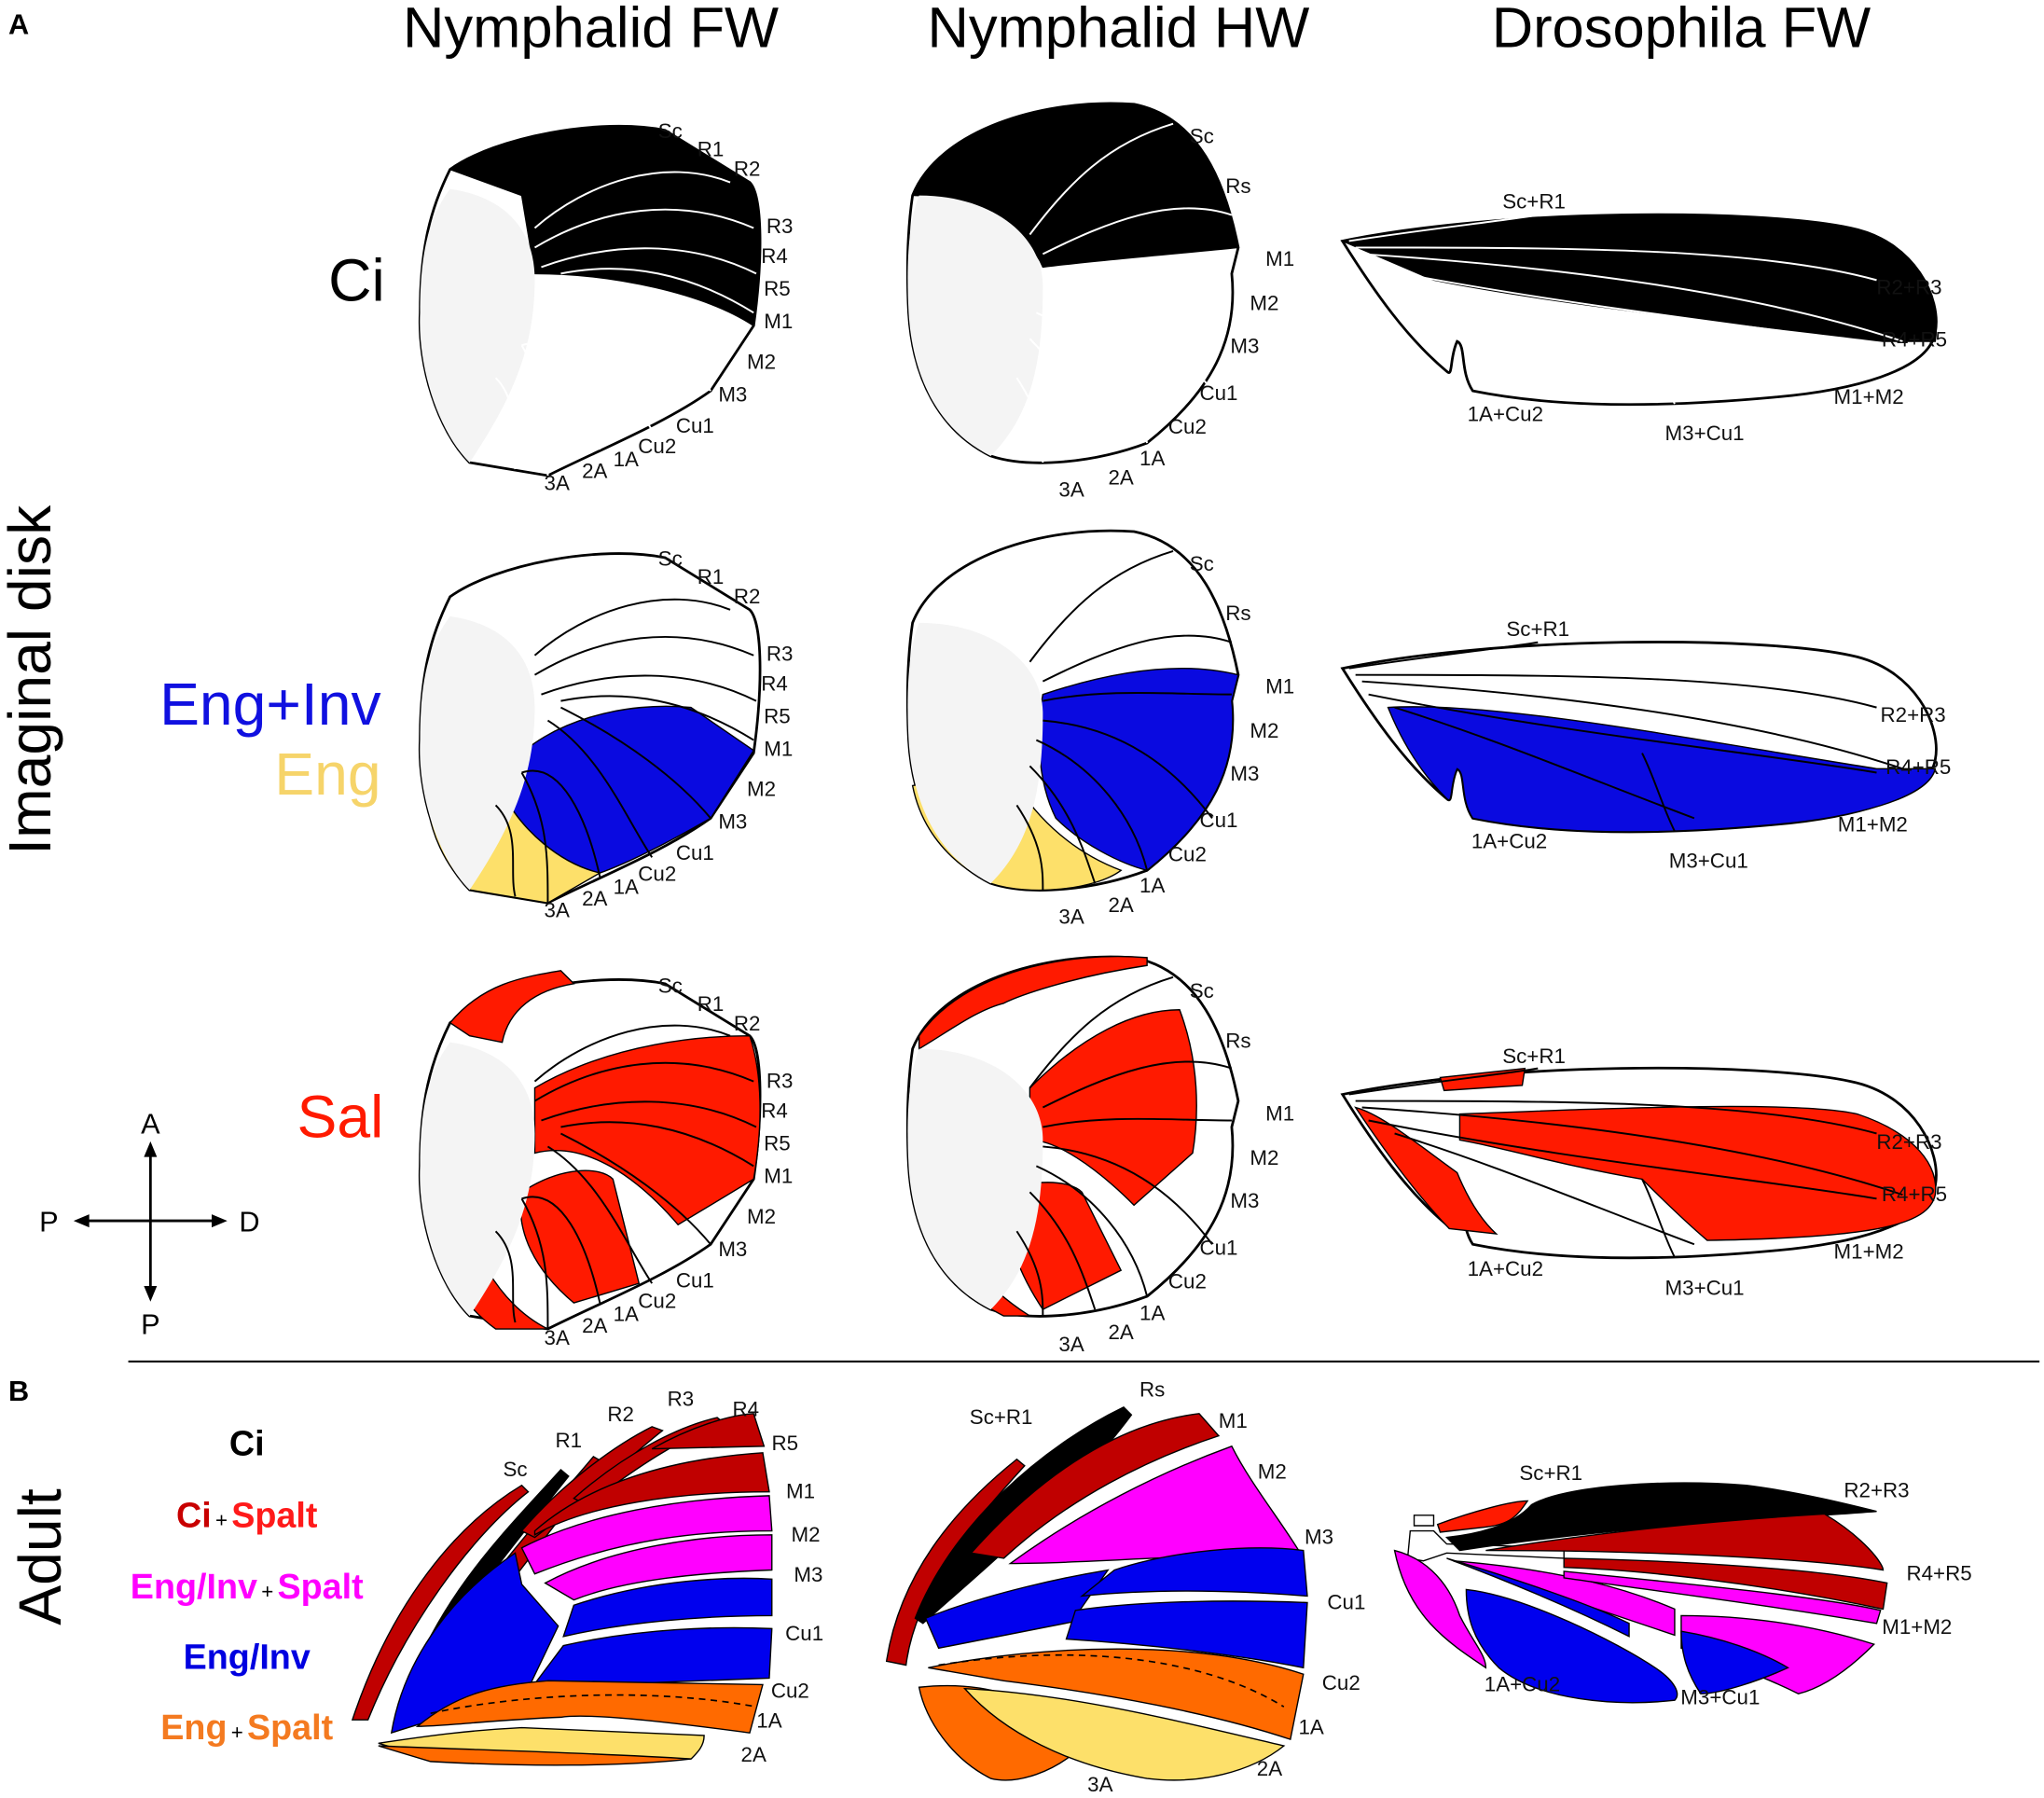 Image resolution: width=2044 pixels, height=1798 pixels. What do you see at coordinates (31, 680) in the screenshot?
I see `side-label-imaginal-disk: Imaginal disk` at bounding box center [31, 680].